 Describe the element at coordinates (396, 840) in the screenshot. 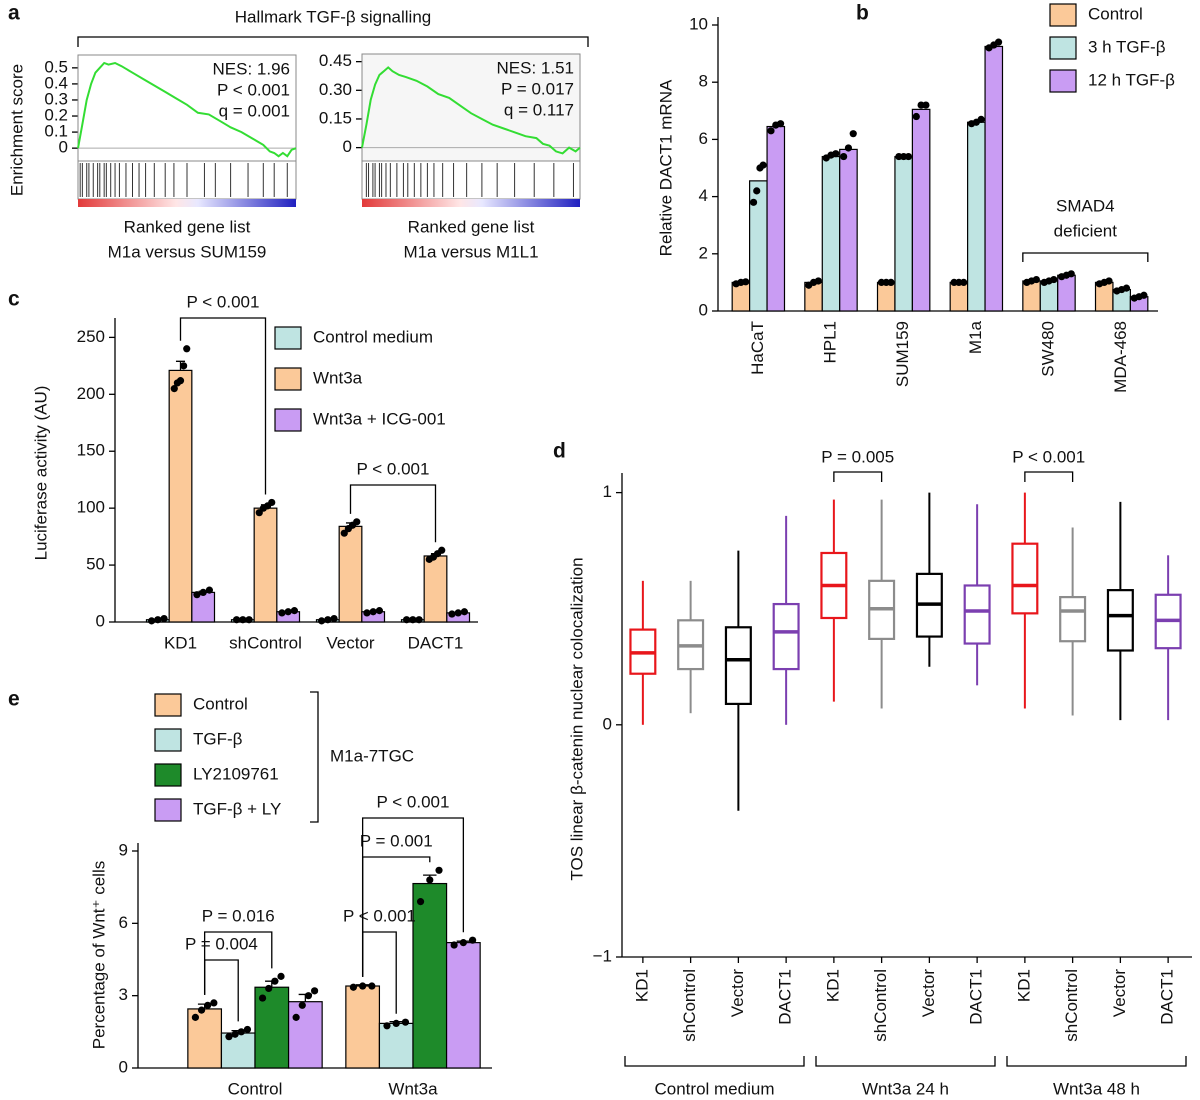

I see `annotation: P = 0.001` at that location.